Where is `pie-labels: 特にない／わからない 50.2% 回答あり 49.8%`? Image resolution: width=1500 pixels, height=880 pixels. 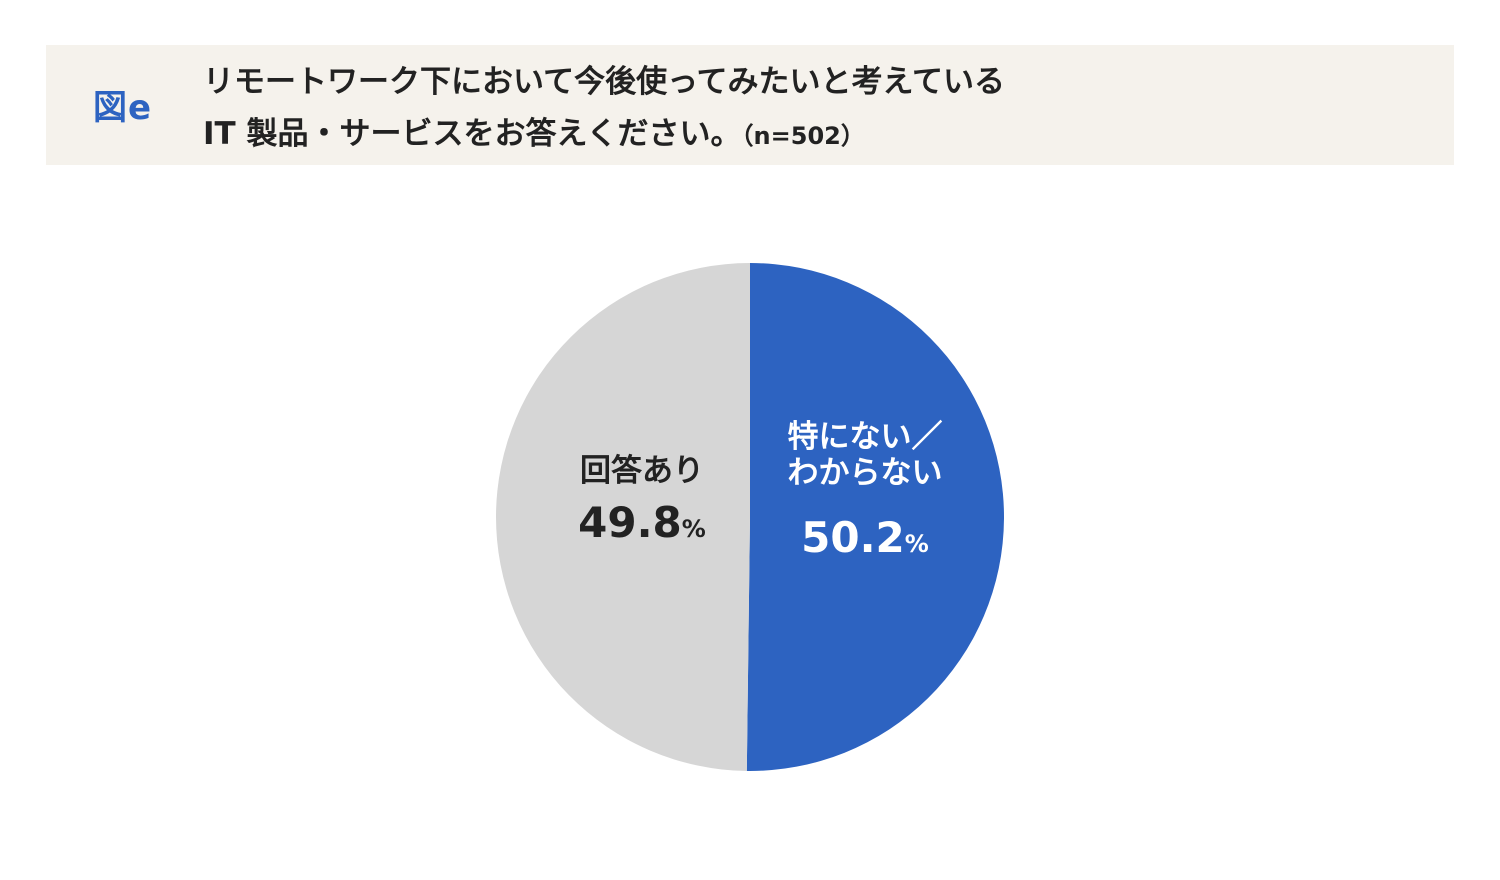
pie-labels: 特にない／わからない 50.2% 回答あり 49.8% is located at coordinates (760, 490).